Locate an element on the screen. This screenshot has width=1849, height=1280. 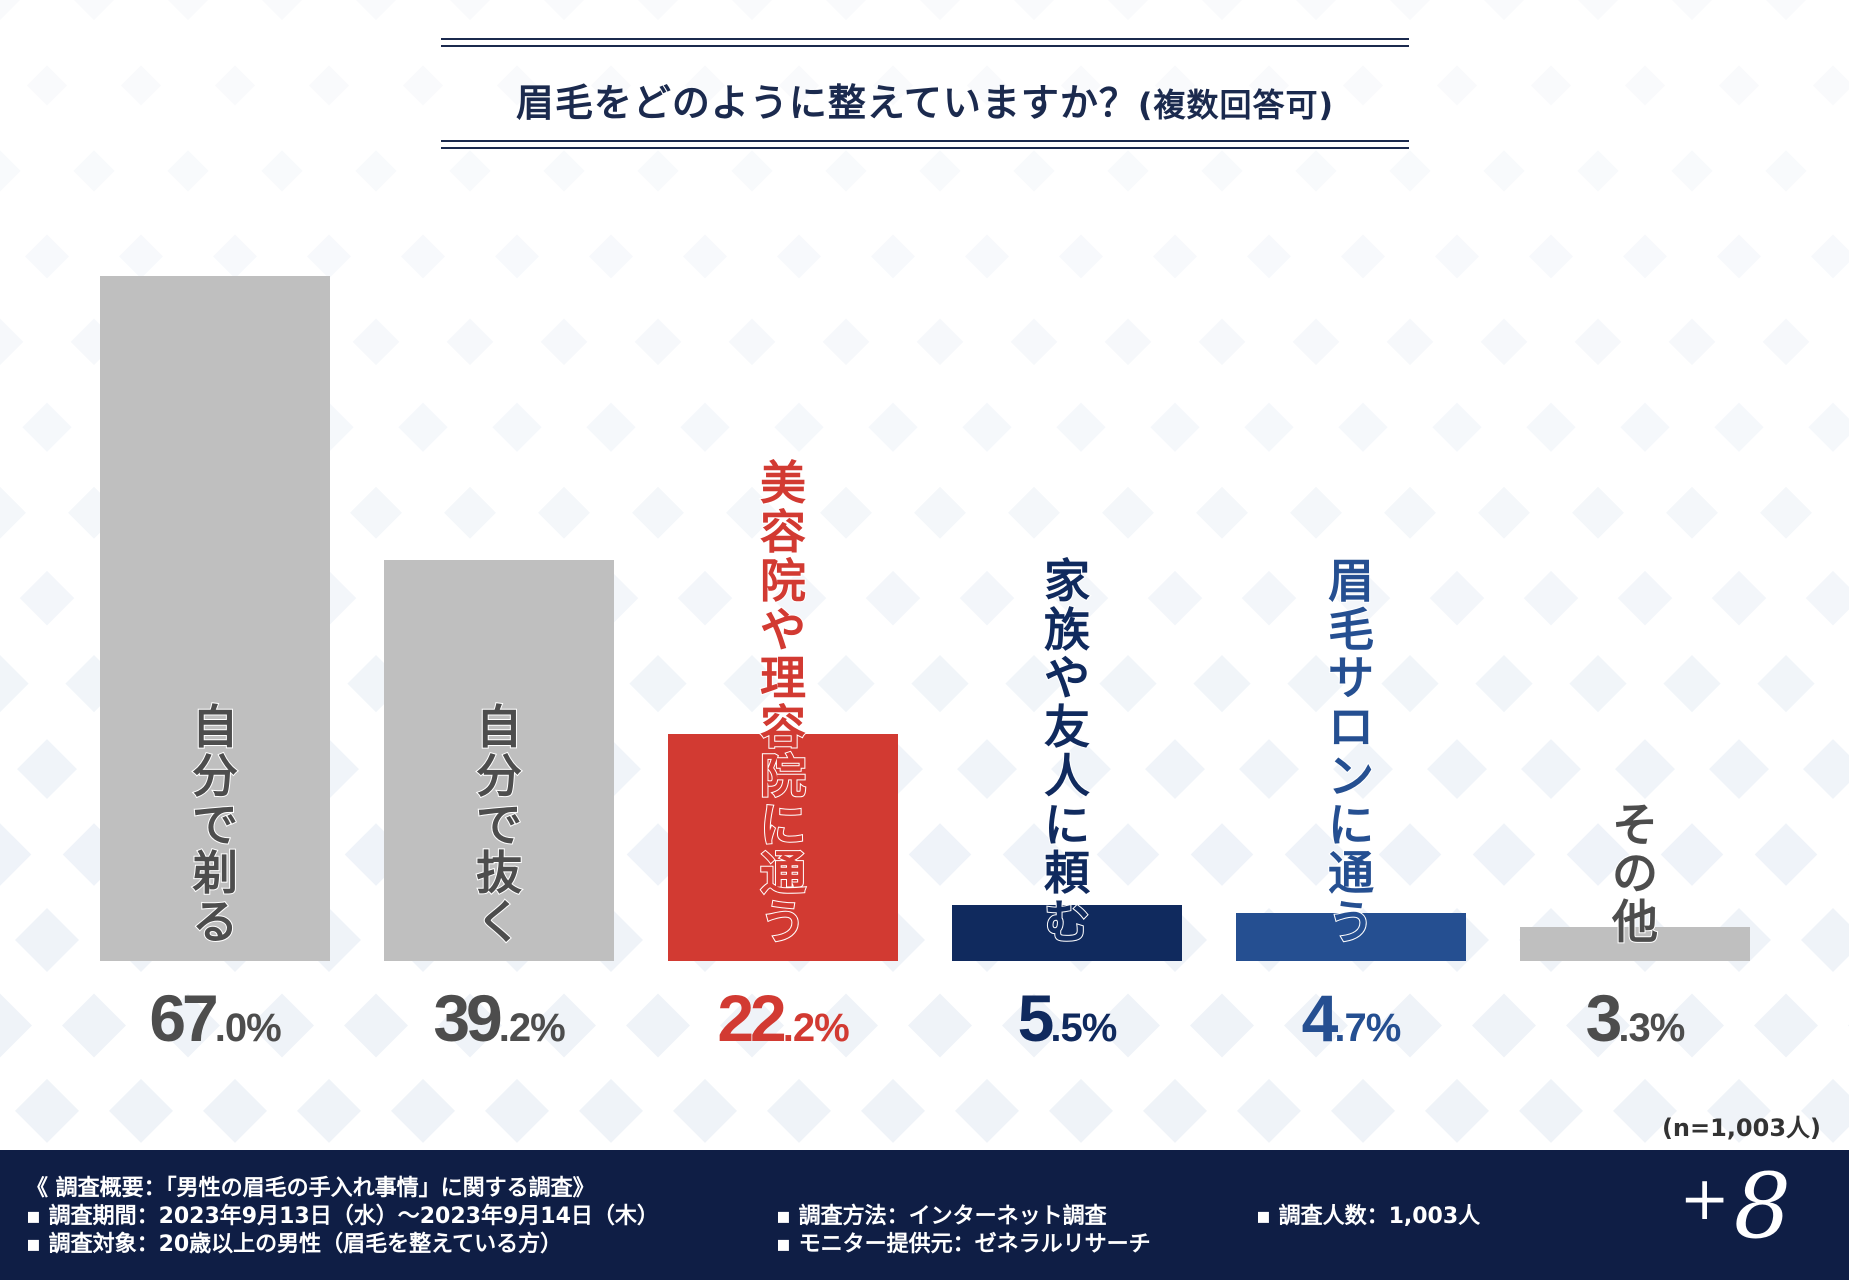
value-label-3: 22.2% is located at coordinates (783, 1018).